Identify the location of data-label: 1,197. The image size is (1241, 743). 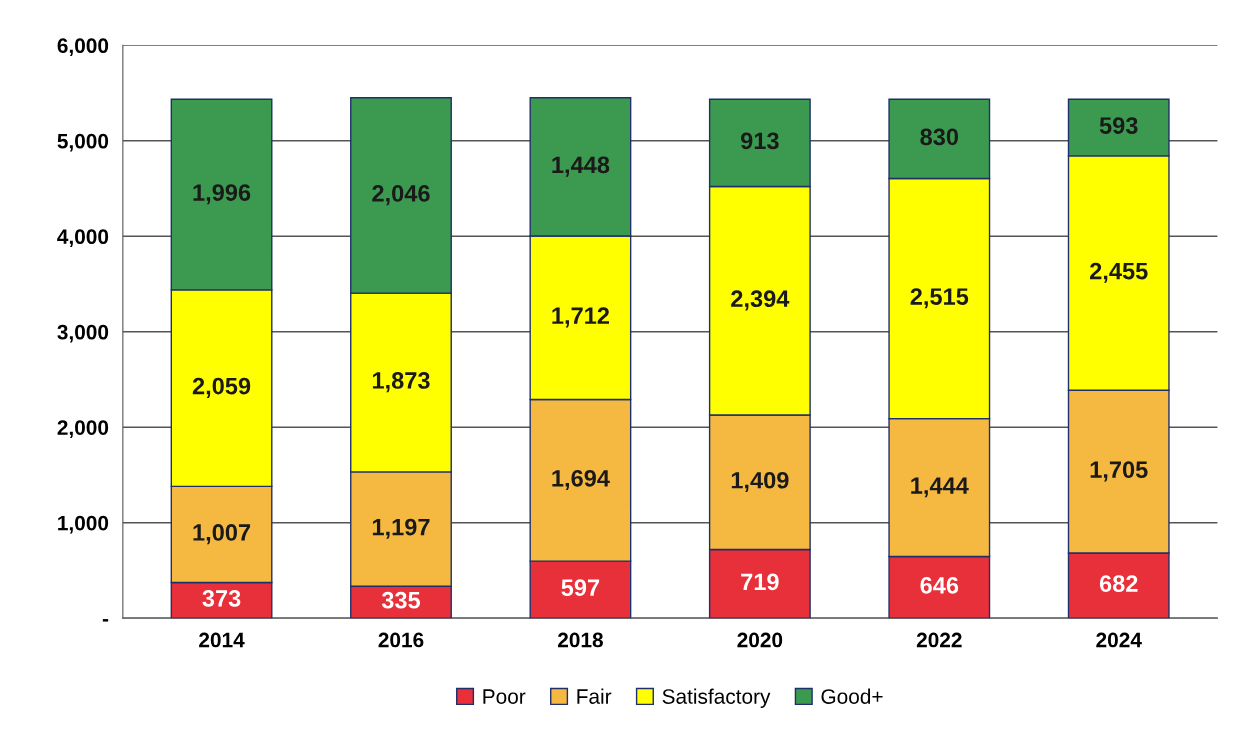
(401, 528).